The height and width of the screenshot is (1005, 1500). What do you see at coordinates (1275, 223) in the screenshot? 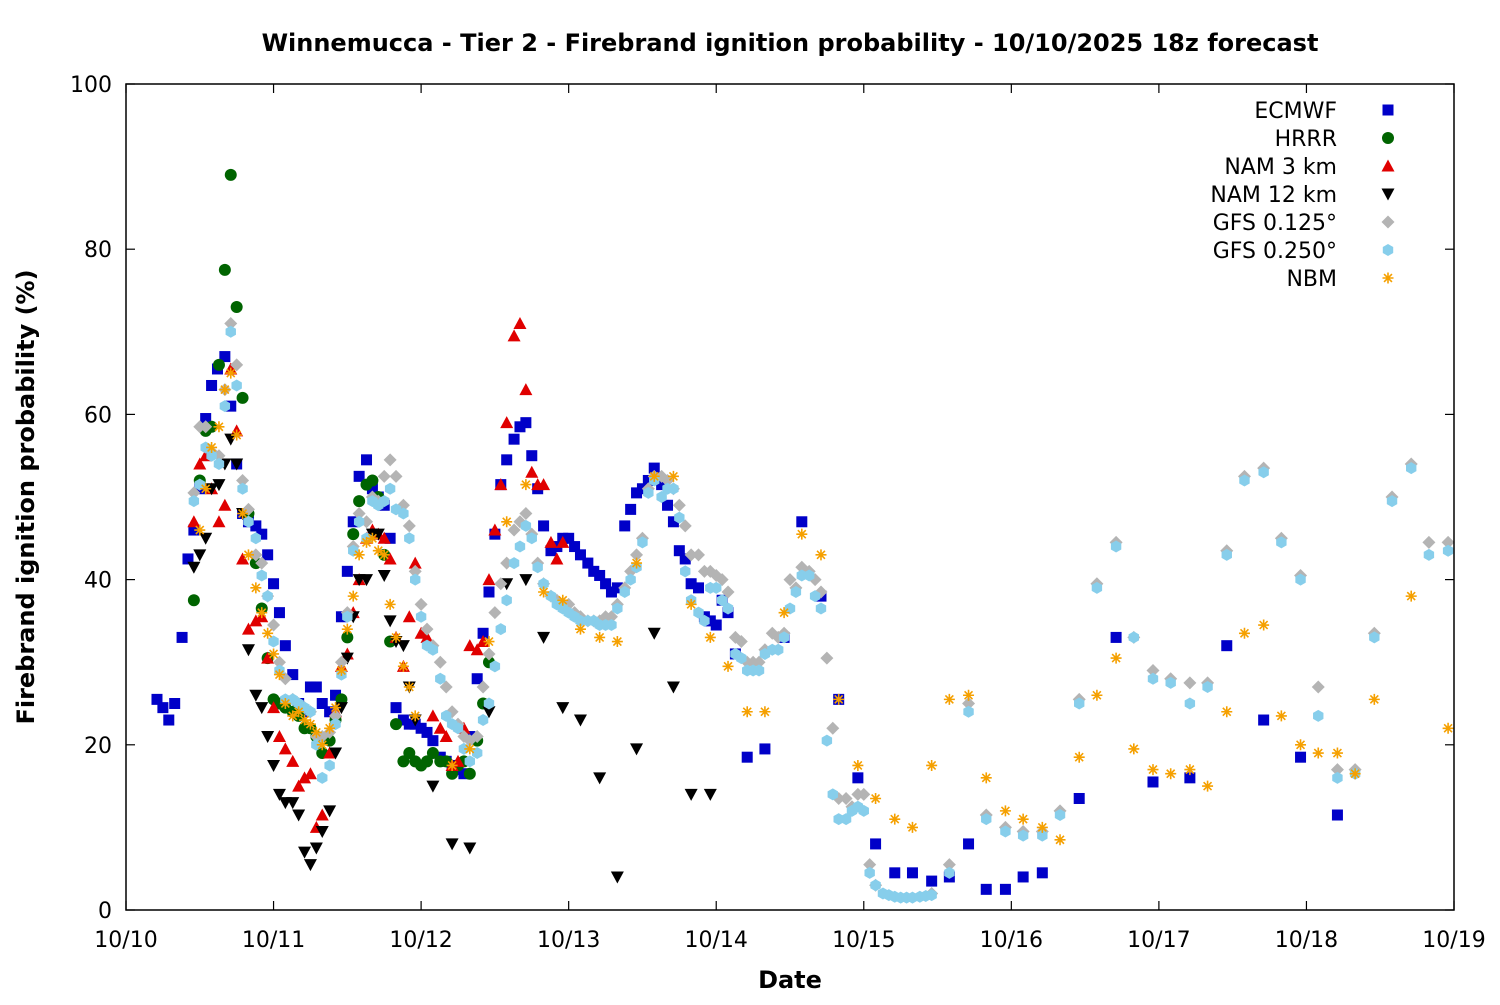
I see `legend-label-gfs-0-125: GFS 0.125°` at bounding box center [1275, 223].